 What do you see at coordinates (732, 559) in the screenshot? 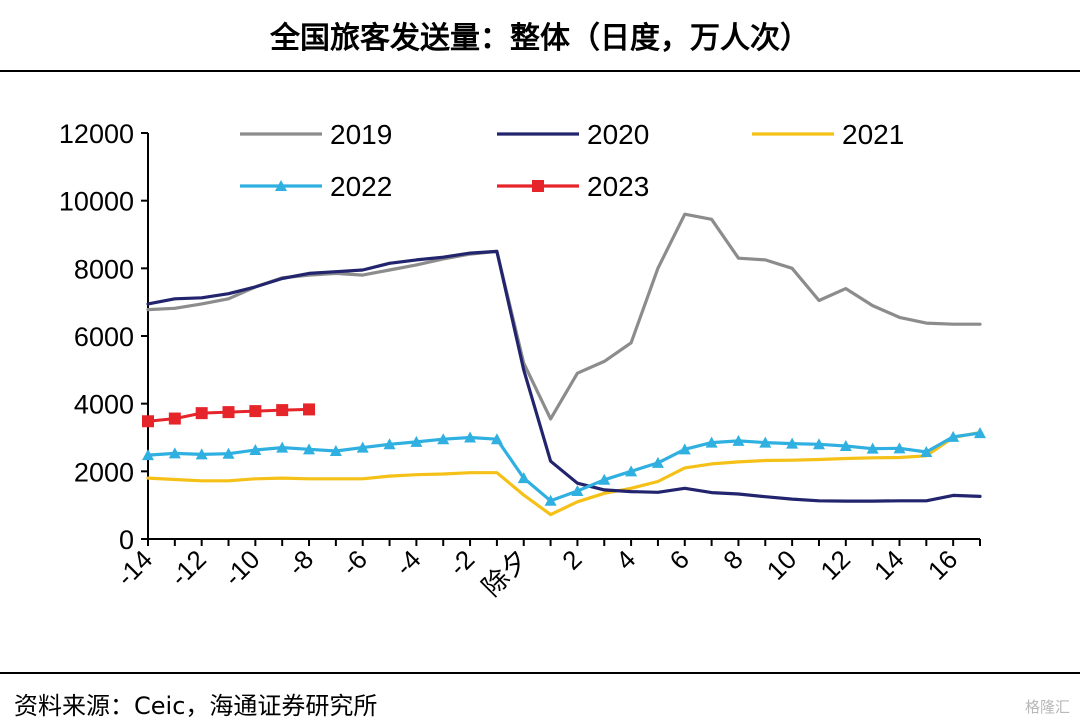
I see `x-tick-label: 8` at bounding box center [732, 559].